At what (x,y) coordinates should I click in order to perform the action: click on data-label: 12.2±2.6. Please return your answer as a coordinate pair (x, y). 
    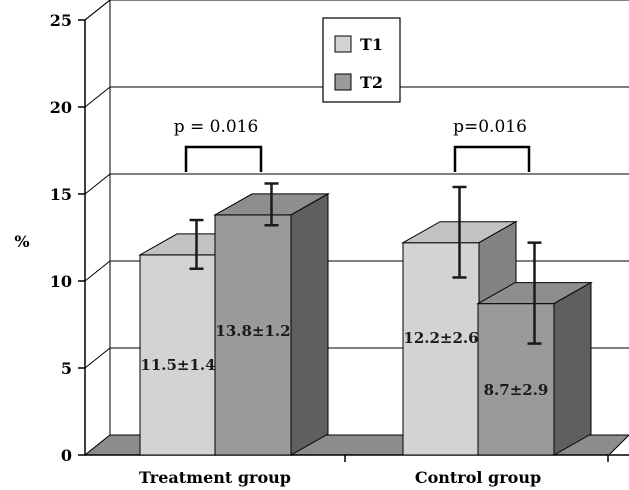
    Looking at the image, I should click on (440, 338).